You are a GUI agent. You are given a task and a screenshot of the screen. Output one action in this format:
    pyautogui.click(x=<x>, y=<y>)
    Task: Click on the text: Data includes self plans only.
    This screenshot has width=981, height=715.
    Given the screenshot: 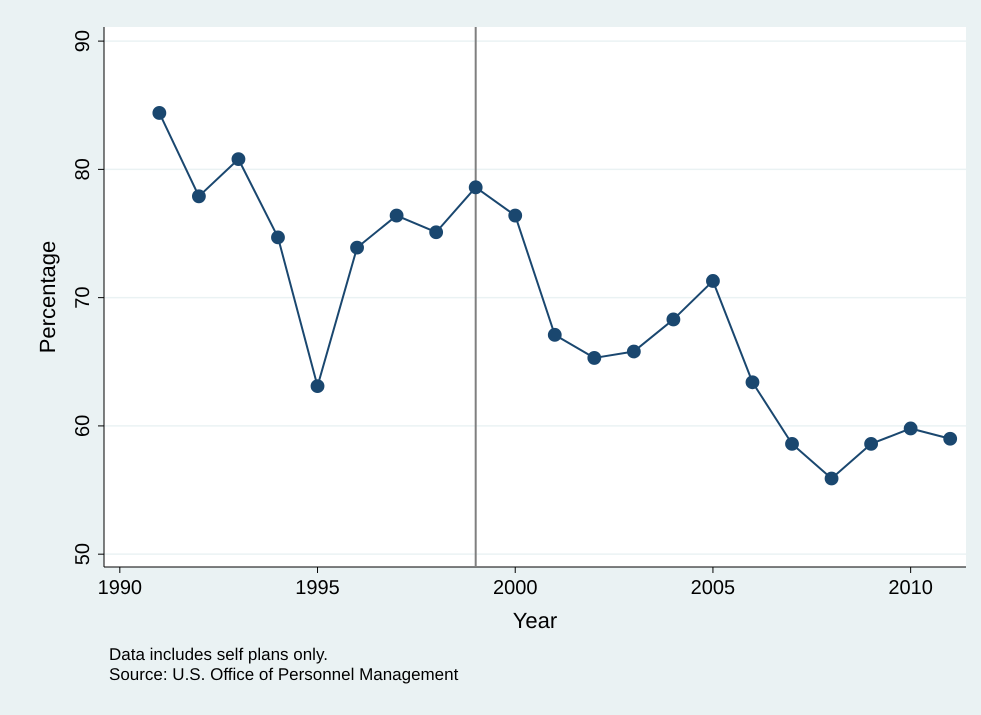 What is the action you would take?
    pyautogui.click(x=218, y=654)
    